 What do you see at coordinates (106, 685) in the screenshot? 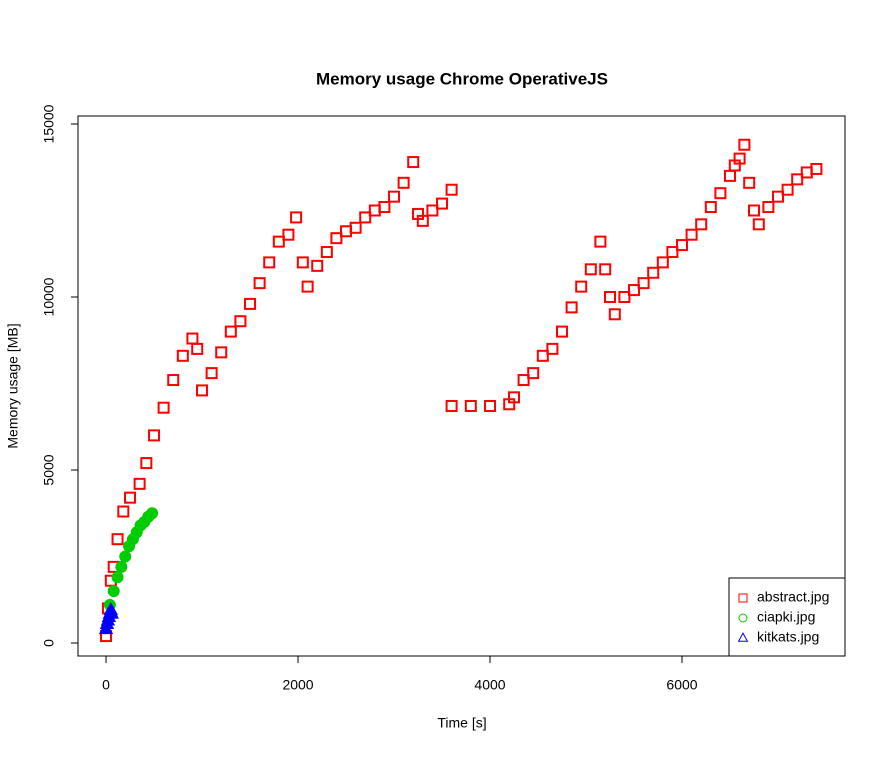
I see `x-tick-label: 0` at bounding box center [106, 685].